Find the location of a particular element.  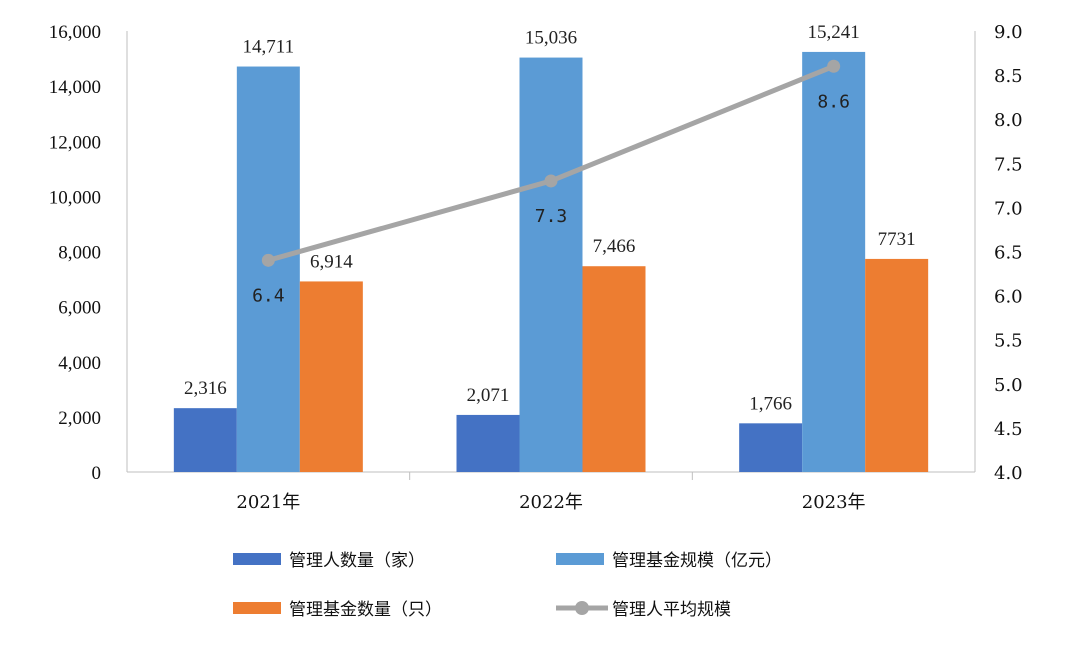

right-axis-tick-label: 5.5 is located at coordinates (1008, 341).